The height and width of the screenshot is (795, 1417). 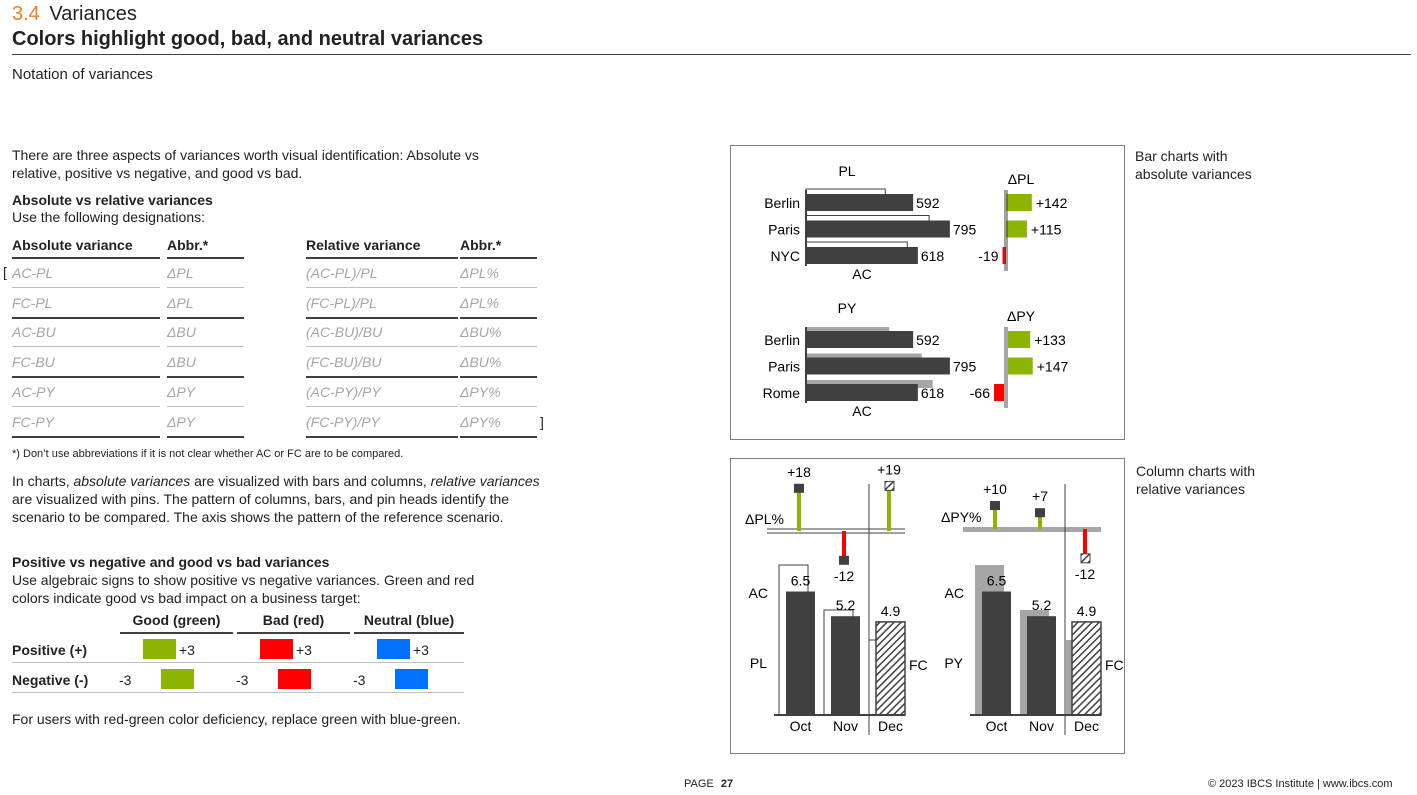 I want to click on category-label: Berlin, so click(x=782, y=203).